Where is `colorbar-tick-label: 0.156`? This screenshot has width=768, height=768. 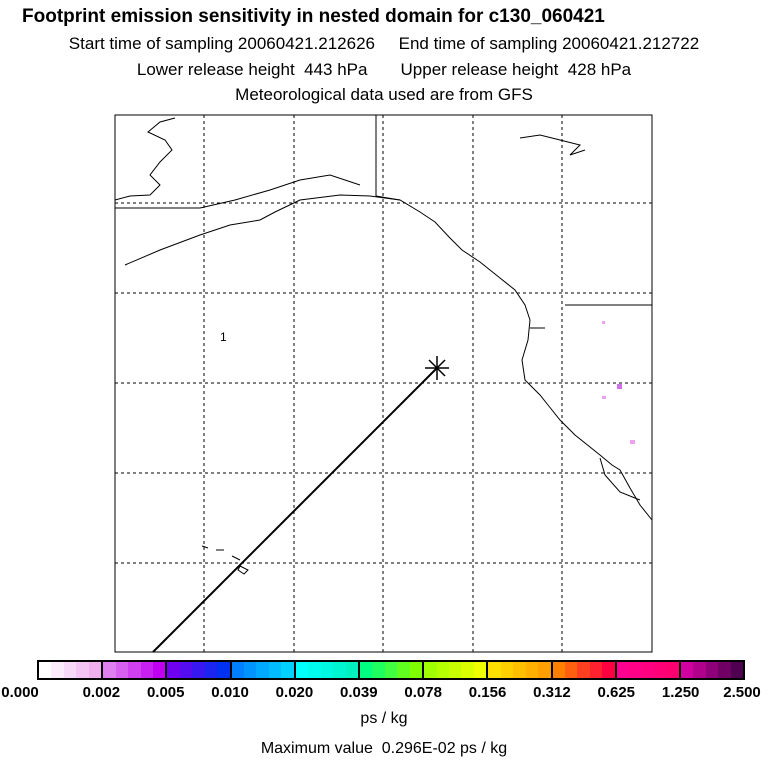
colorbar-tick-label: 0.156 is located at coordinates (487, 692).